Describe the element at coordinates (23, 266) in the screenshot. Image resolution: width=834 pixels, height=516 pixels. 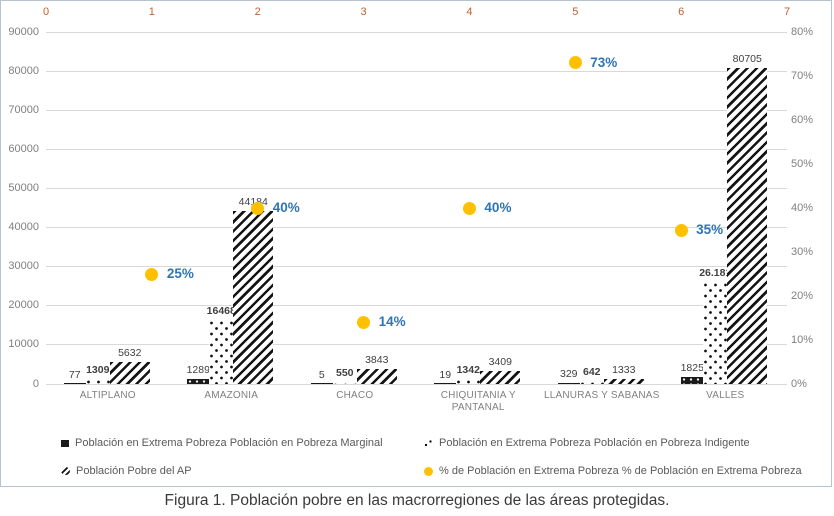
I see `y-axis-tick-label: 30000` at that location.